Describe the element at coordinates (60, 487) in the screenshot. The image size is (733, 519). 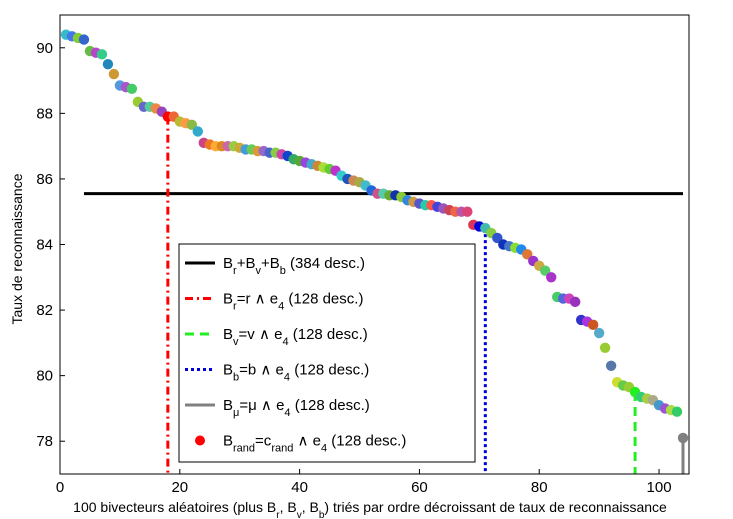
I see `x-tick-label: 0` at that location.